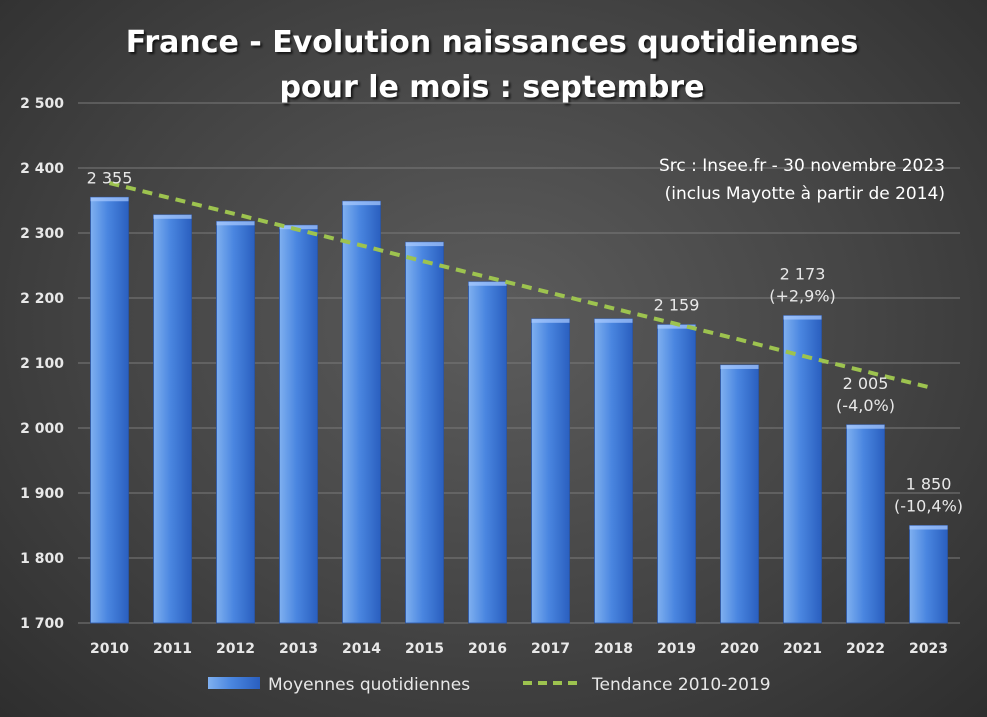  Describe the element at coordinates (172, 649) in the screenshot. I see `x-tick-label: 2011` at that location.